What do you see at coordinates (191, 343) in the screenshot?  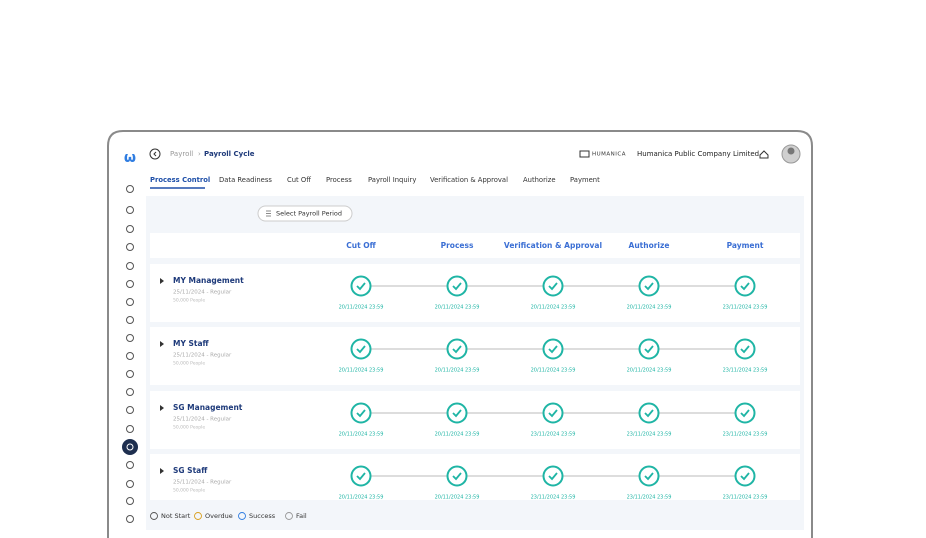 I see `row-name: MY Staff` at bounding box center [191, 343].